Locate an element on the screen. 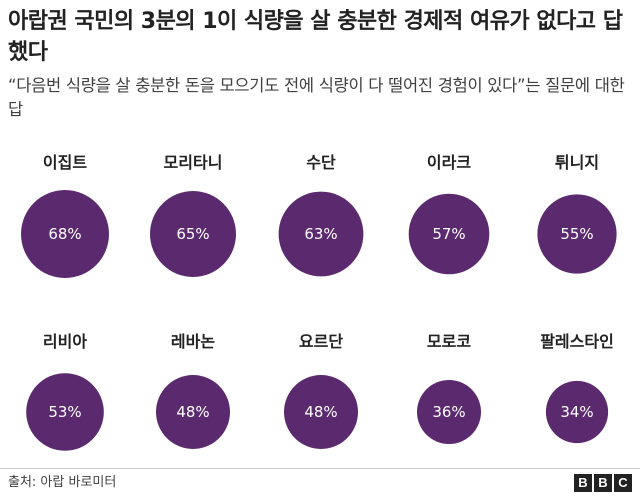 The width and height of the screenshot is (640, 499). value-label: 53% is located at coordinates (64, 412).